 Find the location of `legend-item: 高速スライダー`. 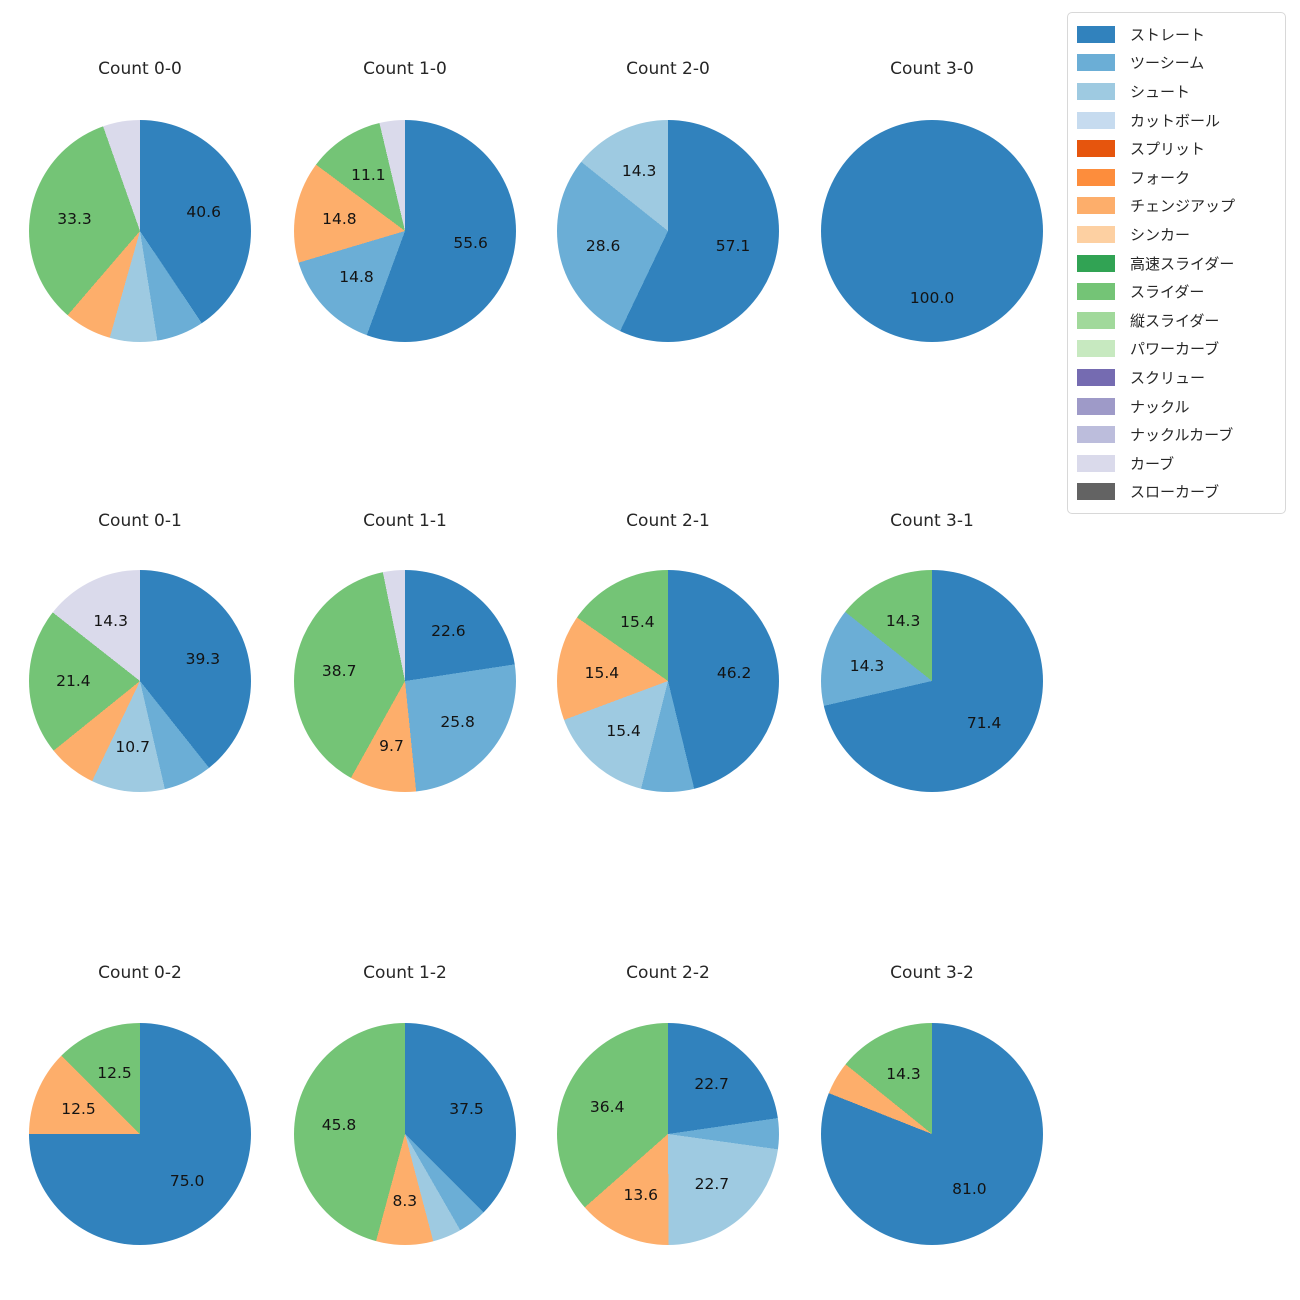

legend-item: 高速スライダー is located at coordinates (1177, 263).